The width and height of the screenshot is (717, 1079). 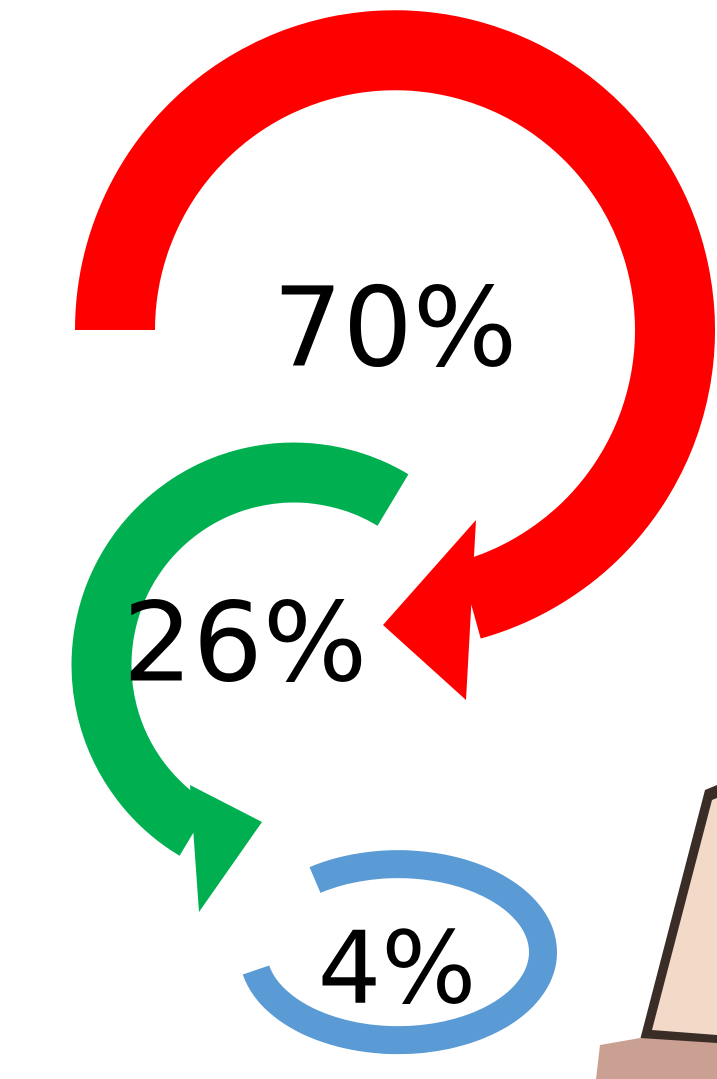 What do you see at coordinates (226, 848) in the screenshot?
I see `green-arrow-head` at bounding box center [226, 848].